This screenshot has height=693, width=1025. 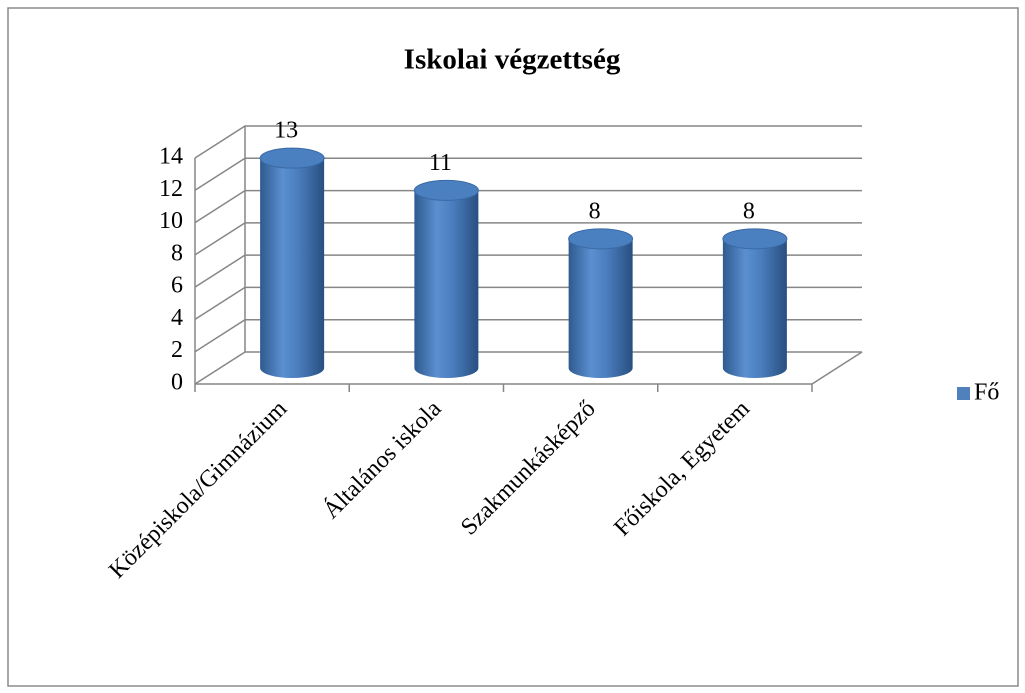 What do you see at coordinates (171, 221) in the screenshot?
I see `y-tick-label: 10` at bounding box center [171, 221].